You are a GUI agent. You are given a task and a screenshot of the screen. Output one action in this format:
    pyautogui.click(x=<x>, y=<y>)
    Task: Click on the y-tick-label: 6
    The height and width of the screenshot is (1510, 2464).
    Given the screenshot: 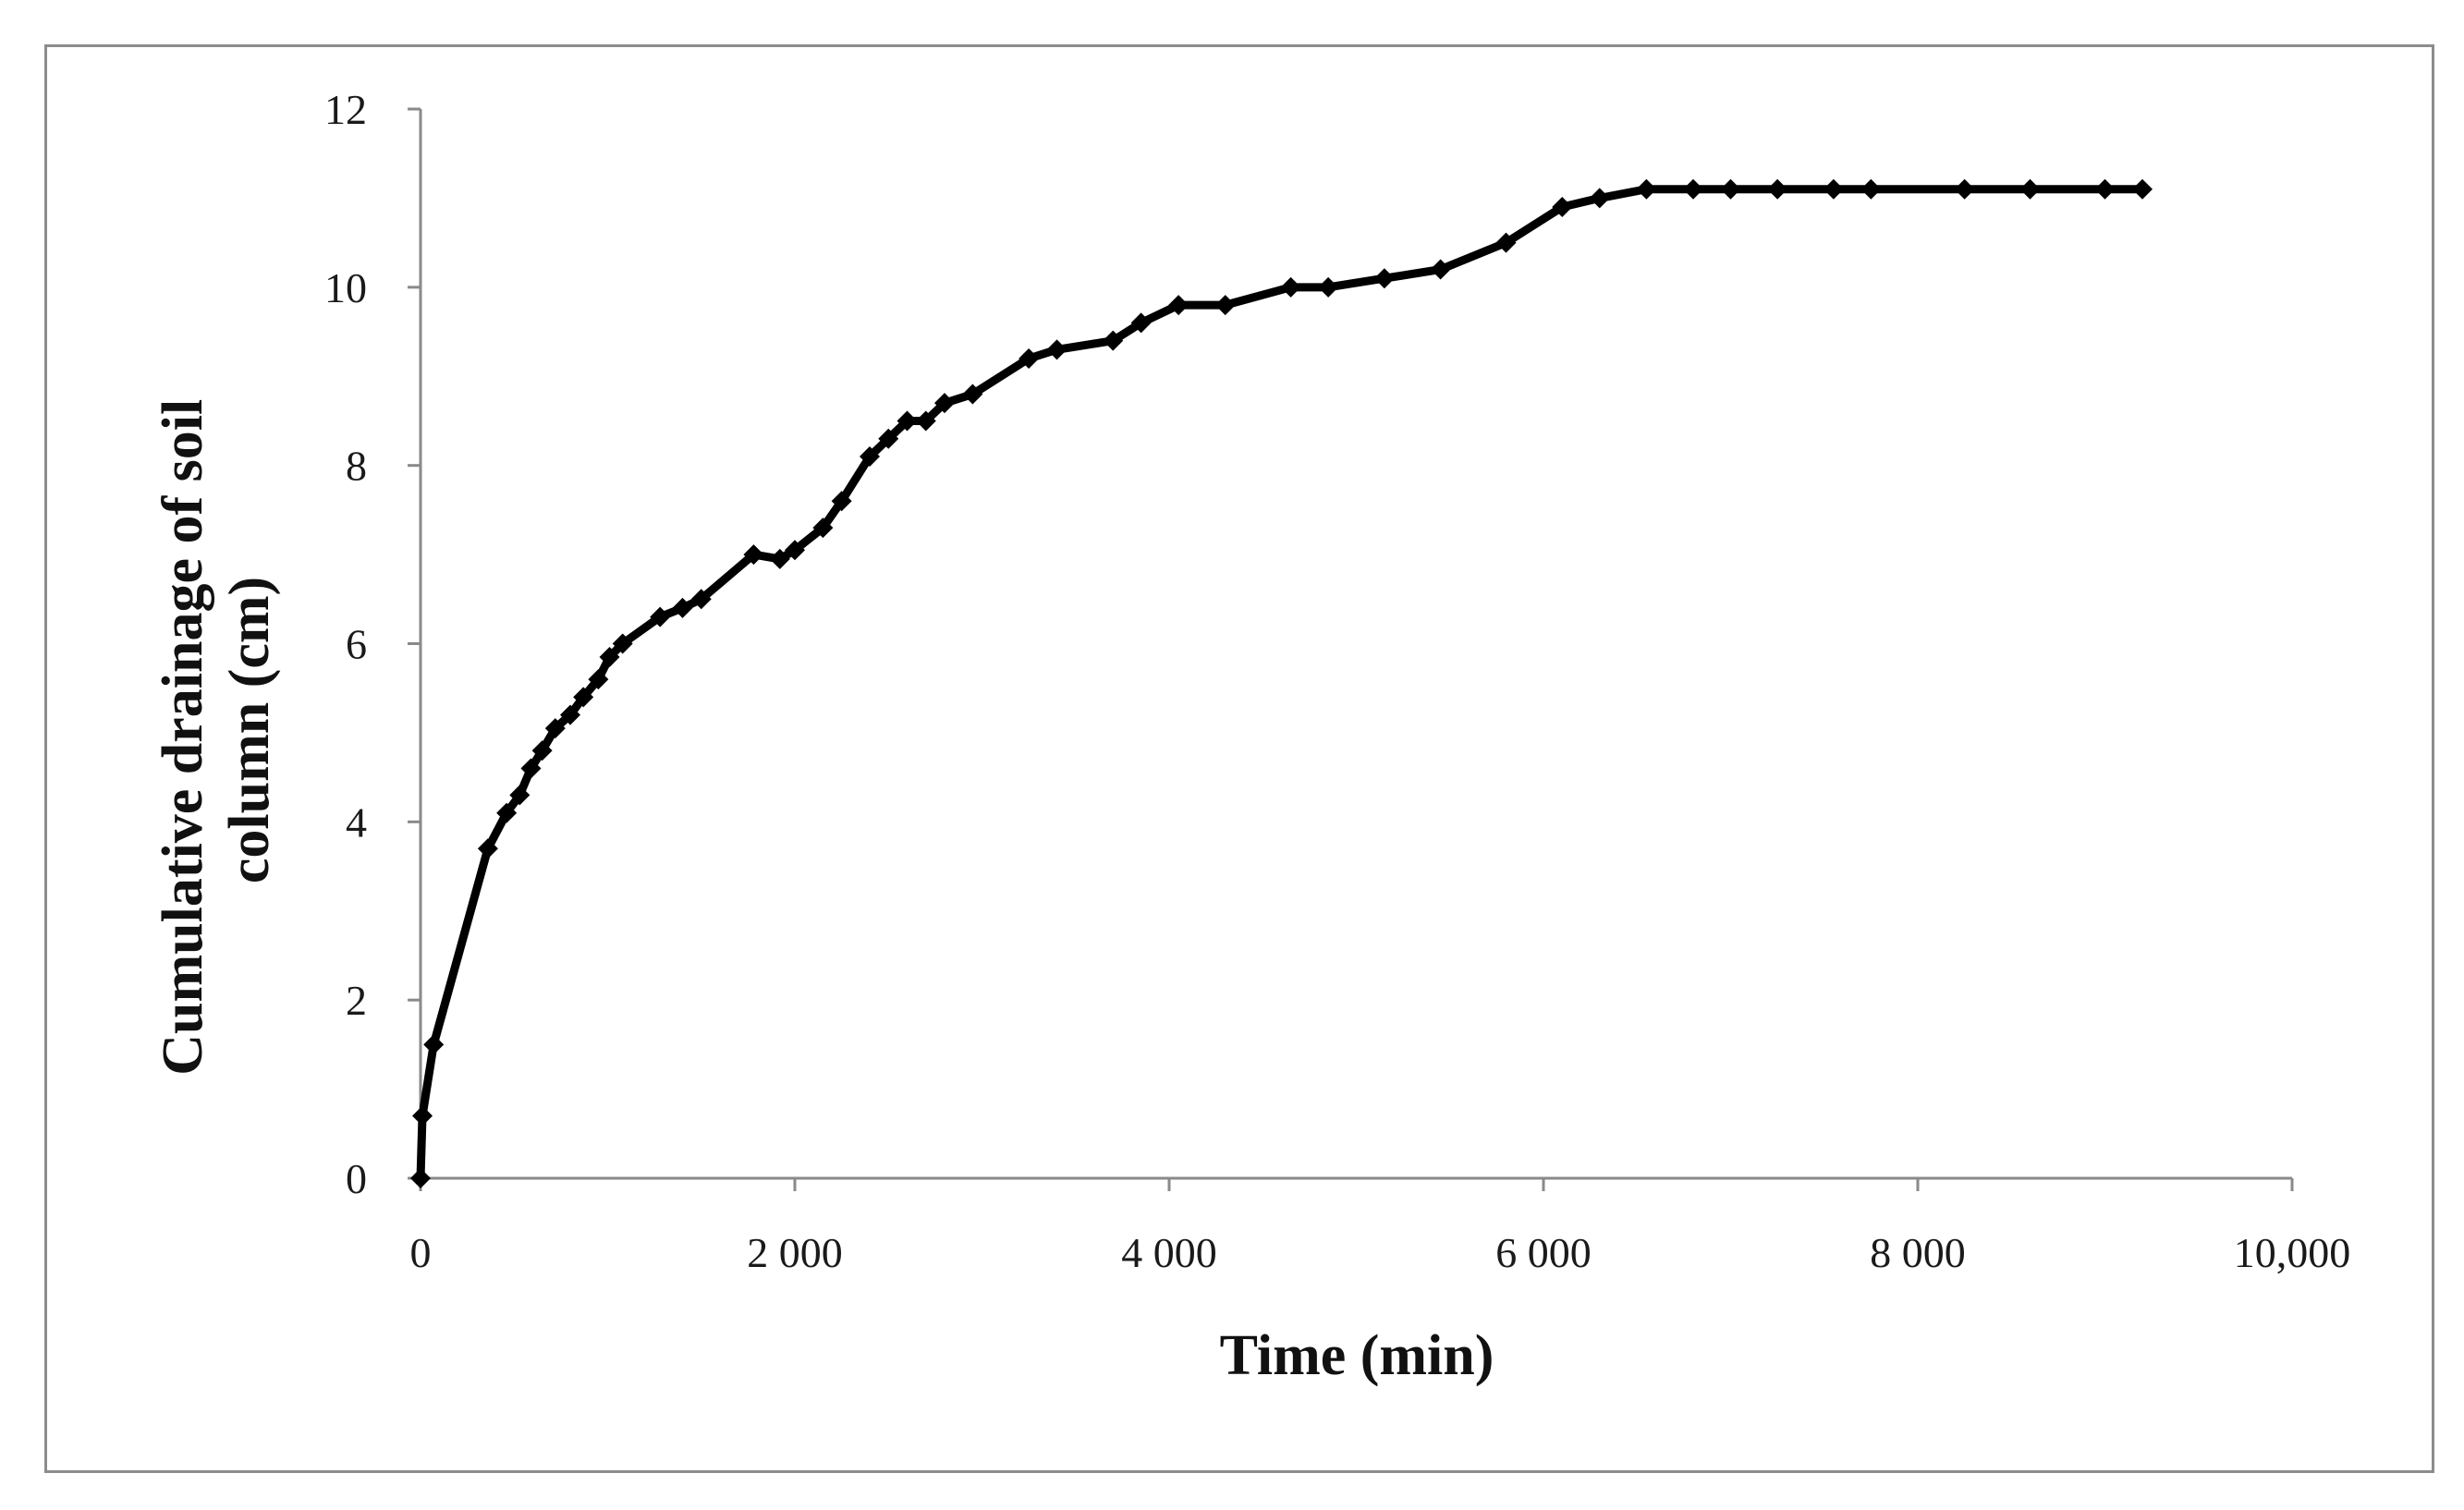 What is the action you would take?
    pyautogui.click(x=356, y=645)
    